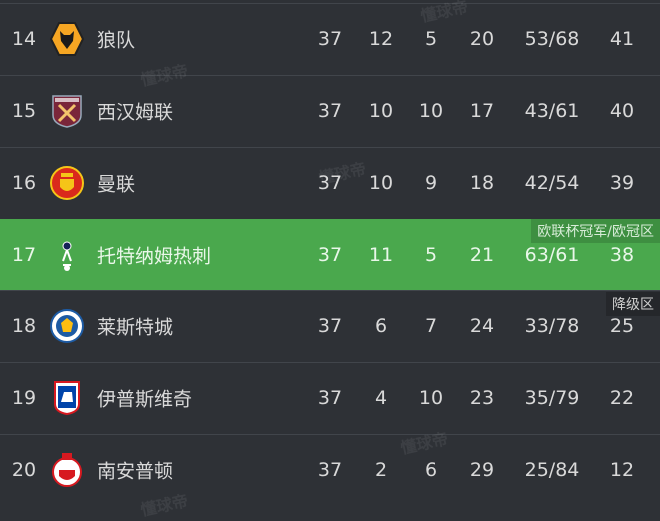 This screenshot has width=660, height=521. What do you see at coordinates (482, 326) in the screenshot?
I see `lost-value: 24` at bounding box center [482, 326].